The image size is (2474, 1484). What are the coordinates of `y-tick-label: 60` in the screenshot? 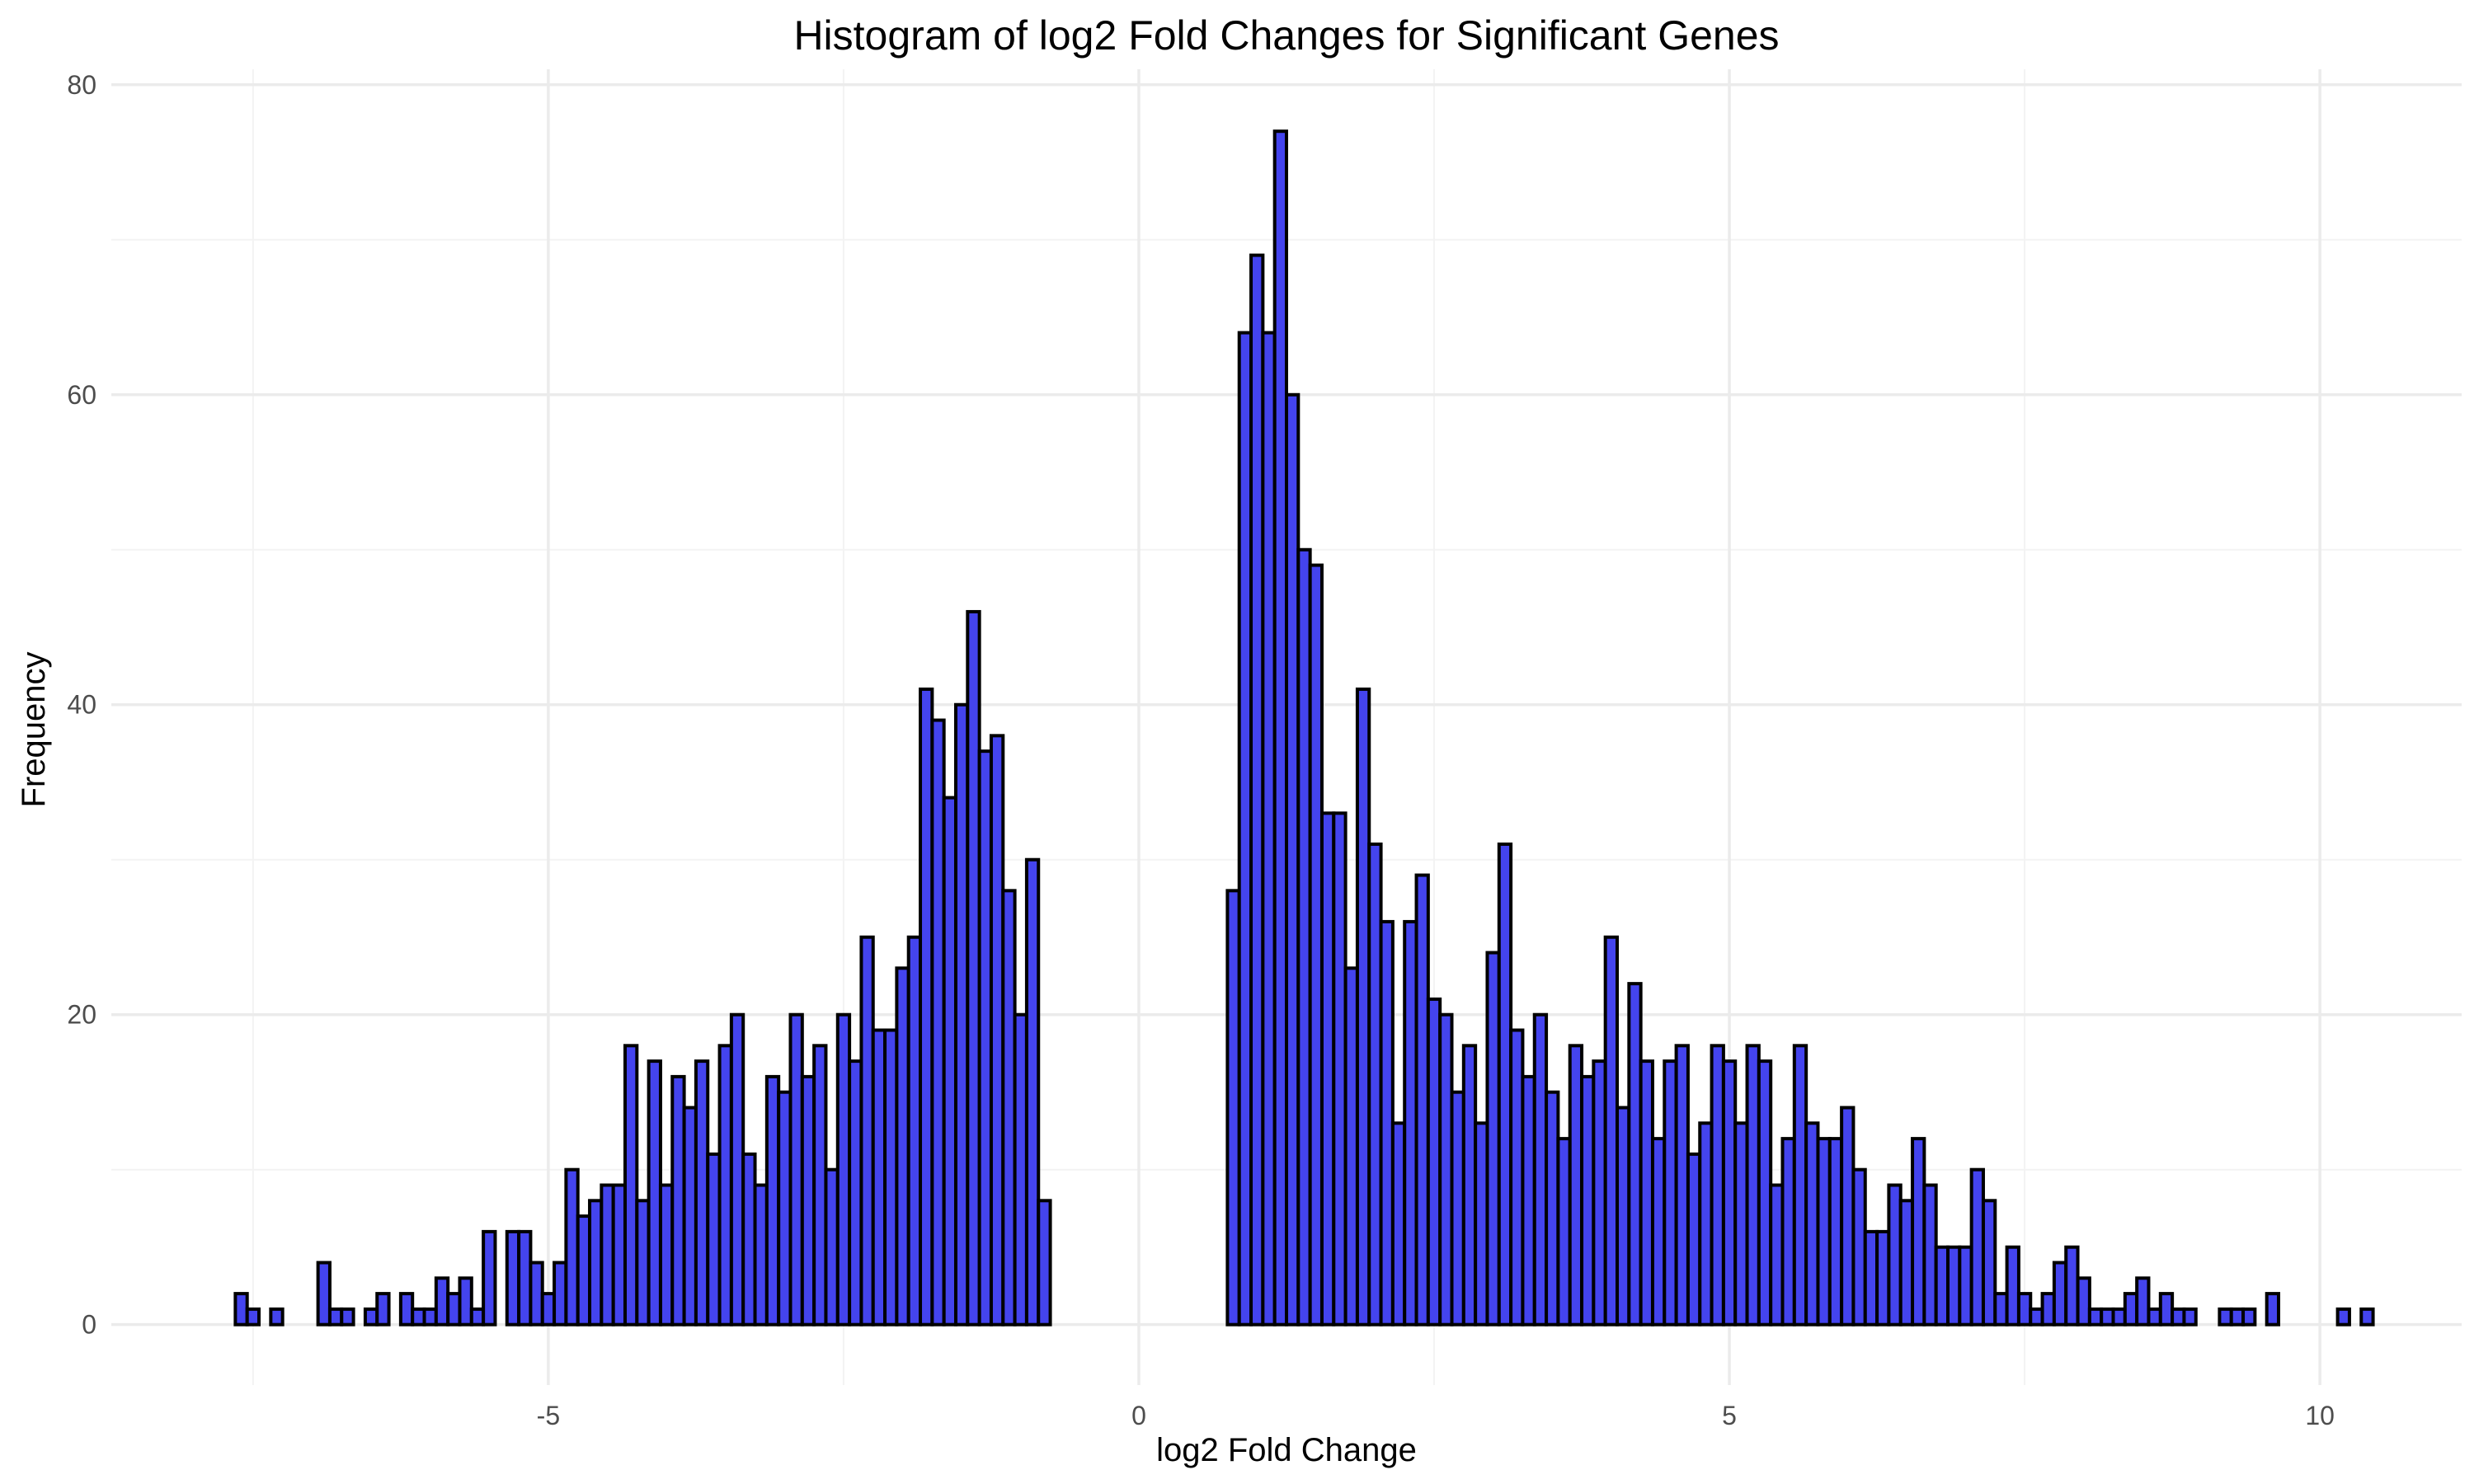 It's located at (81, 395).